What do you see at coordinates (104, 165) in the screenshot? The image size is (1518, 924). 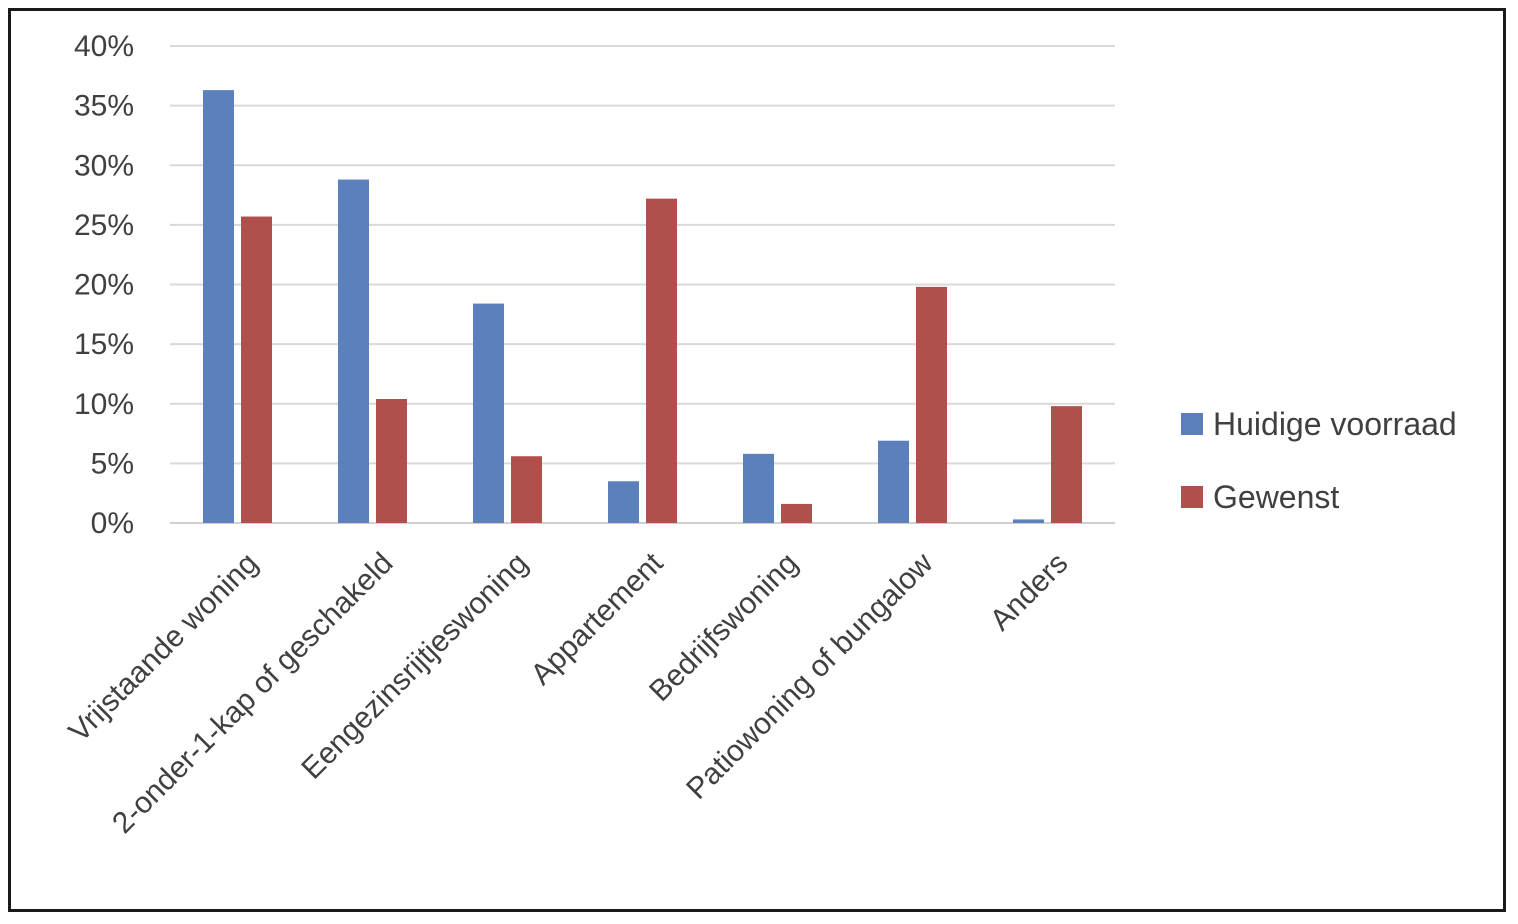 I see `y-tick-label: 30%` at bounding box center [104, 165].